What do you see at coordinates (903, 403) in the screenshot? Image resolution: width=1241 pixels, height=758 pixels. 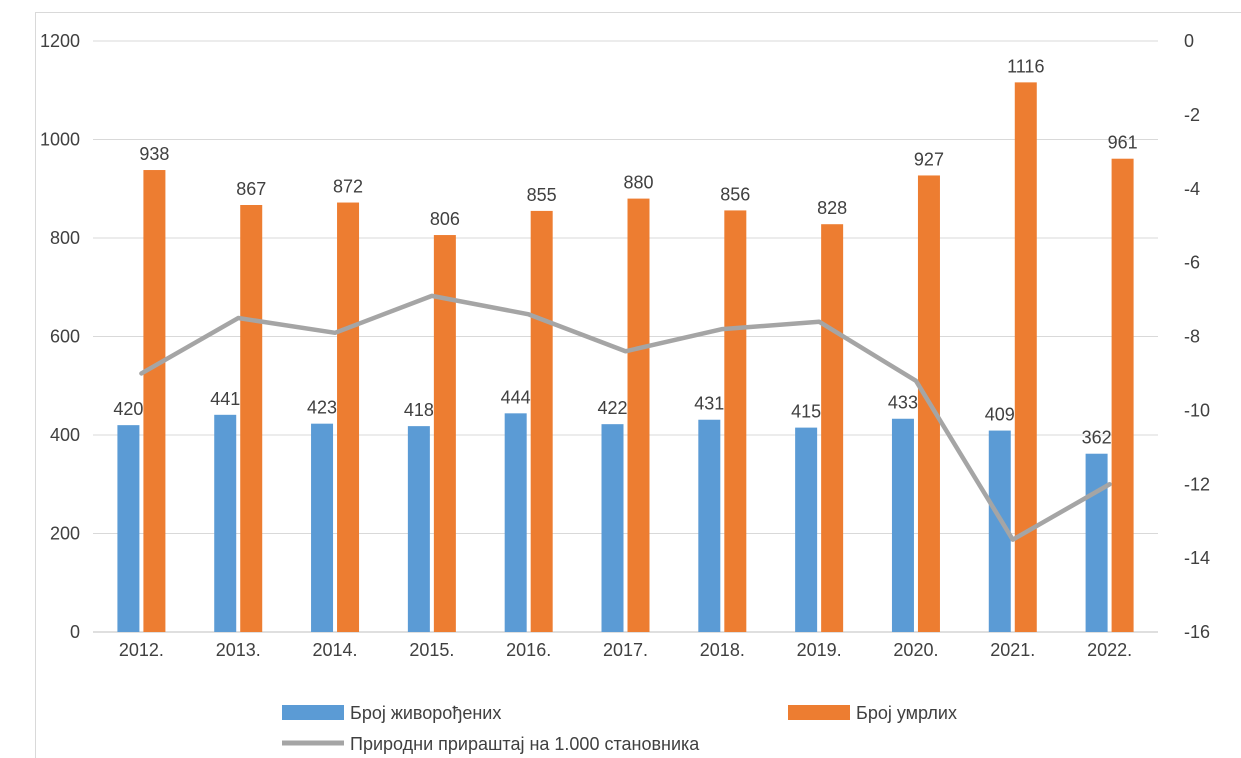 I see `data-label: 433` at bounding box center [903, 403].